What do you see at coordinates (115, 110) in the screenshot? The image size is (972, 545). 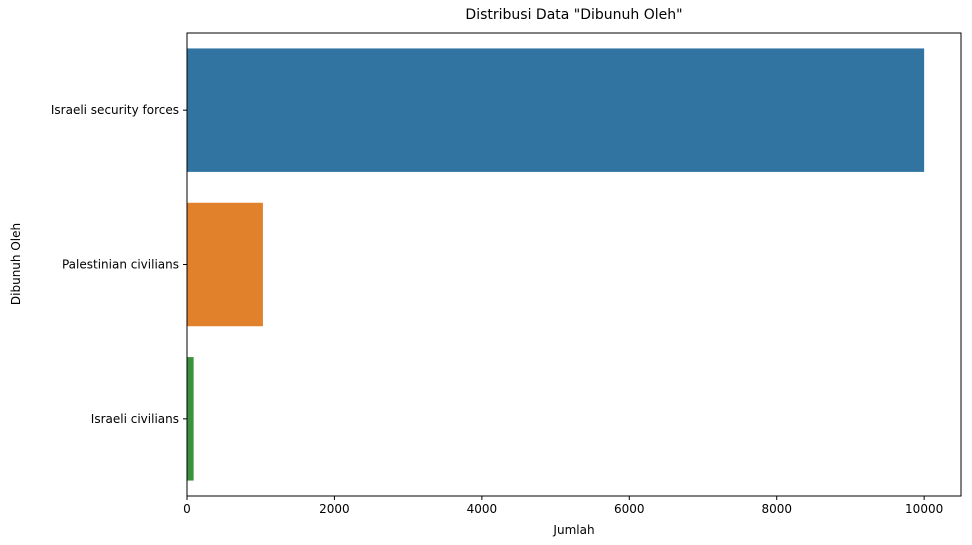 I see `y-tick-label: Israeli security forces` at bounding box center [115, 110].